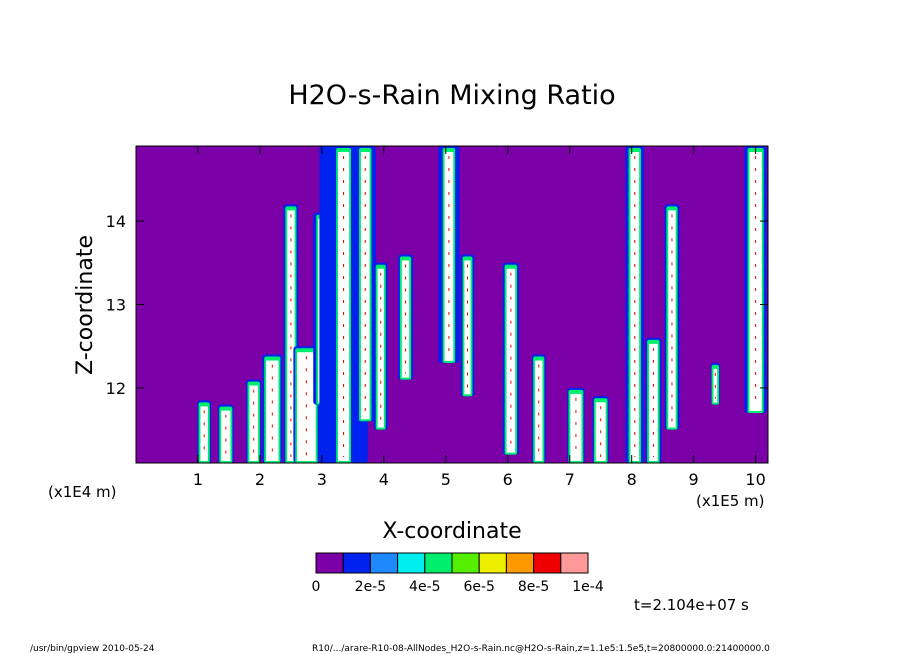  I want to click on x-tick-label: 10, so click(755, 479).